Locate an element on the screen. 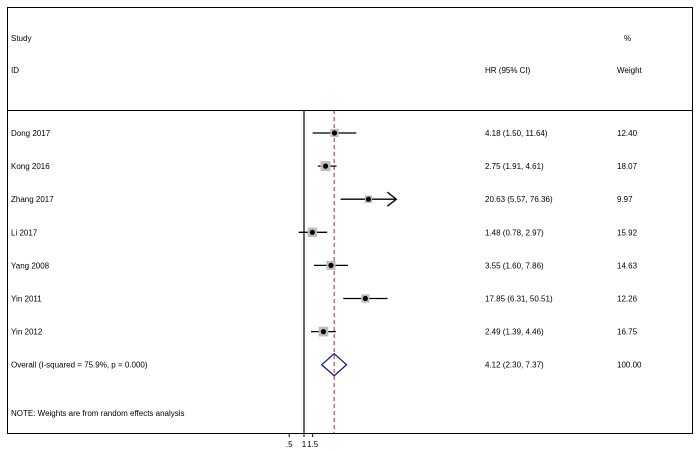 The image size is (699, 451). study-label: Yang 2008 is located at coordinates (30, 265).